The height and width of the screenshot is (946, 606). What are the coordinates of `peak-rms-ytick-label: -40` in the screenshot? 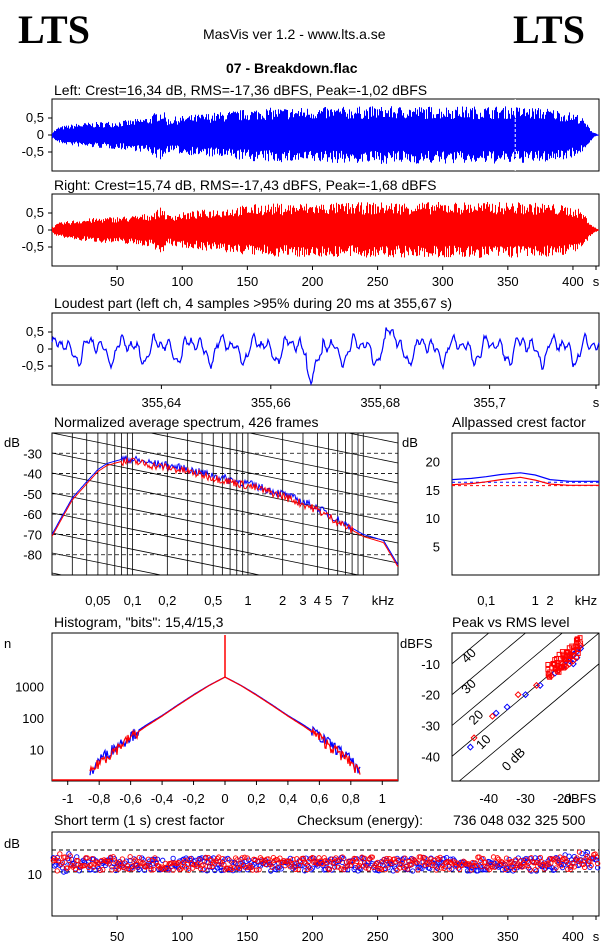 It's located at (430, 756).